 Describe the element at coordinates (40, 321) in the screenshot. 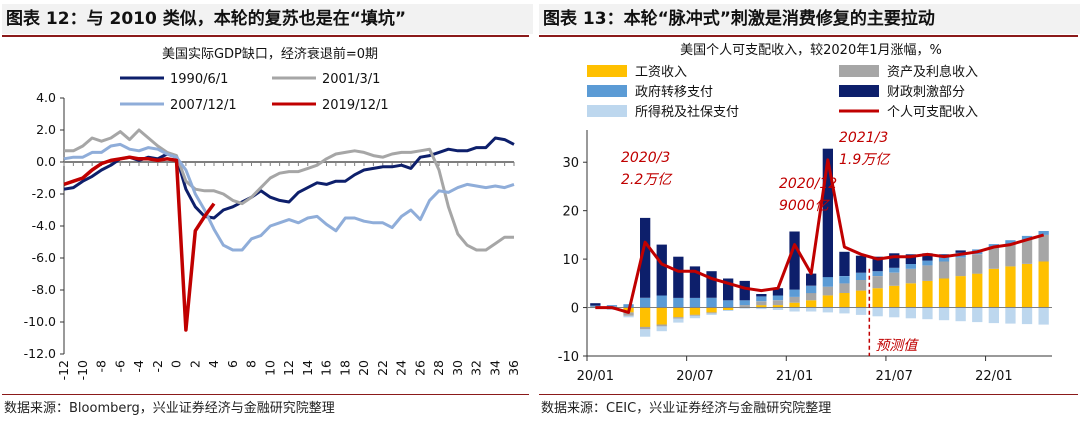

I see `y-tick-label: -10.0` at that location.